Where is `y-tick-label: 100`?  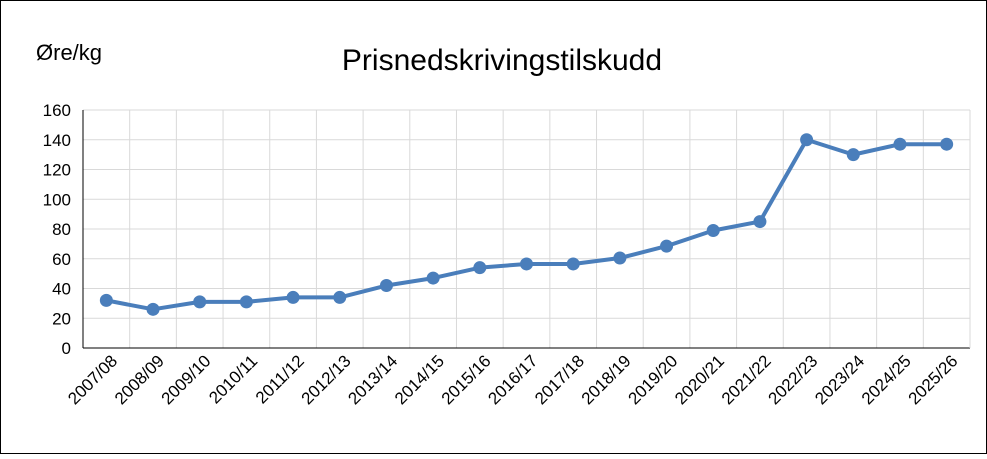 y-tick-label: 100 is located at coordinates (57, 199).